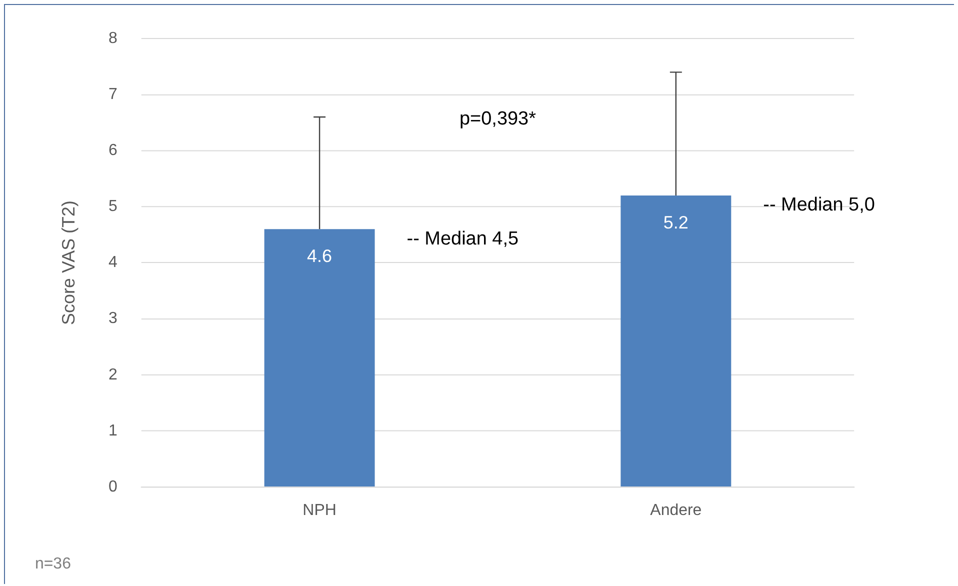  What do you see at coordinates (113, 94) in the screenshot?
I see `y-tick-label: 7` at bounding box center [113, 94].